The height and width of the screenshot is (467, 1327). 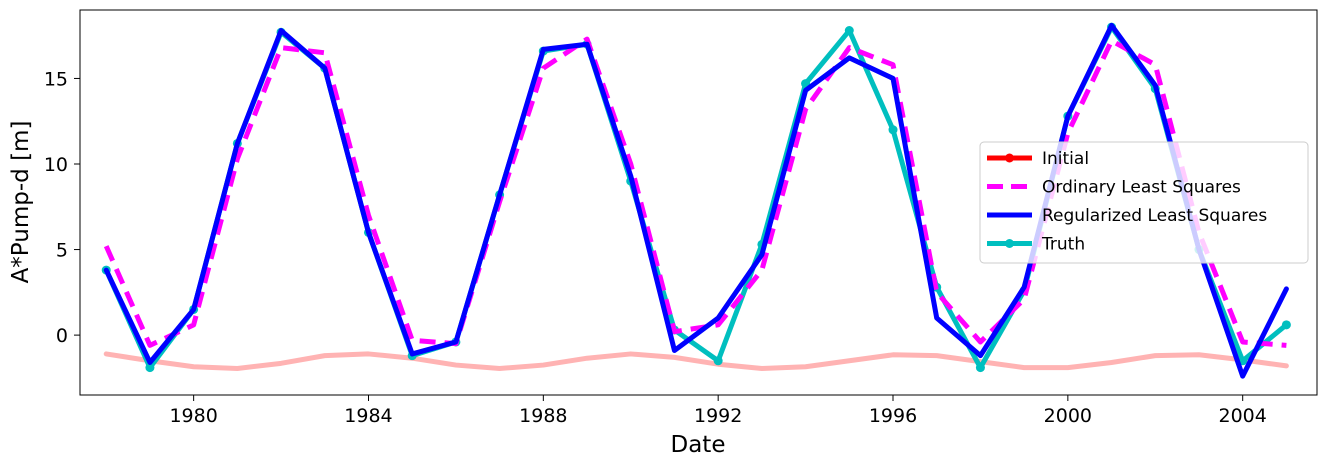 What do you see at coordinates (56, 165) in the screenshot?
I see `y-tick-label: 10` at bounding box center [56, 165].